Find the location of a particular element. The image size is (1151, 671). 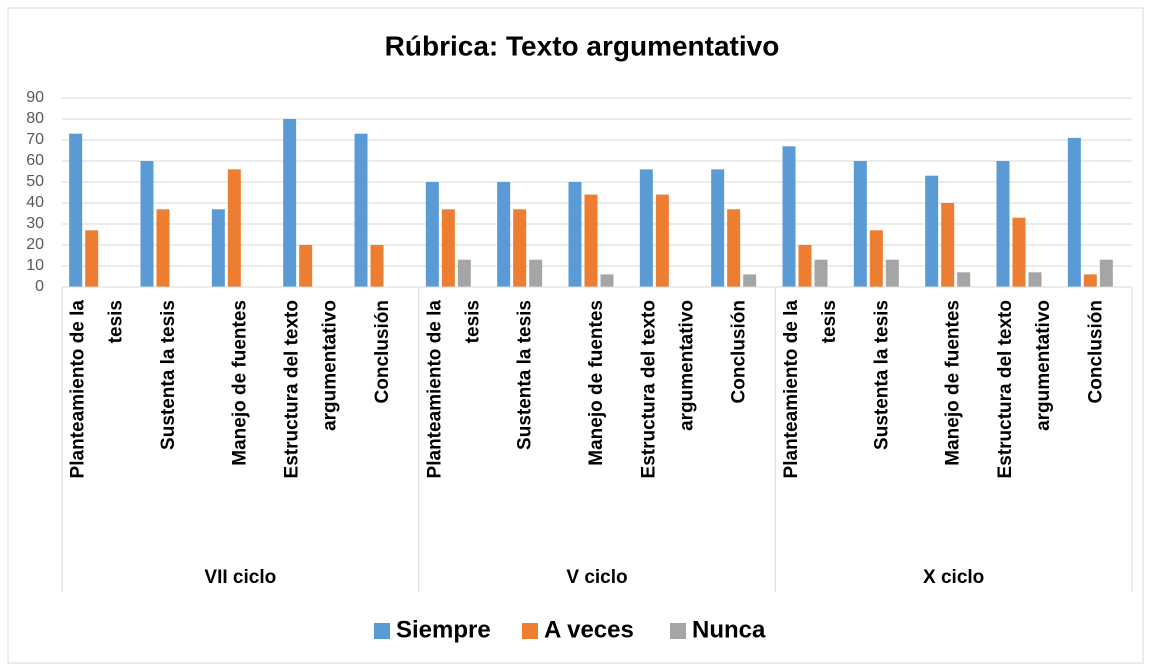

y-tick-label: 80 is located at coordinates (35, 118).